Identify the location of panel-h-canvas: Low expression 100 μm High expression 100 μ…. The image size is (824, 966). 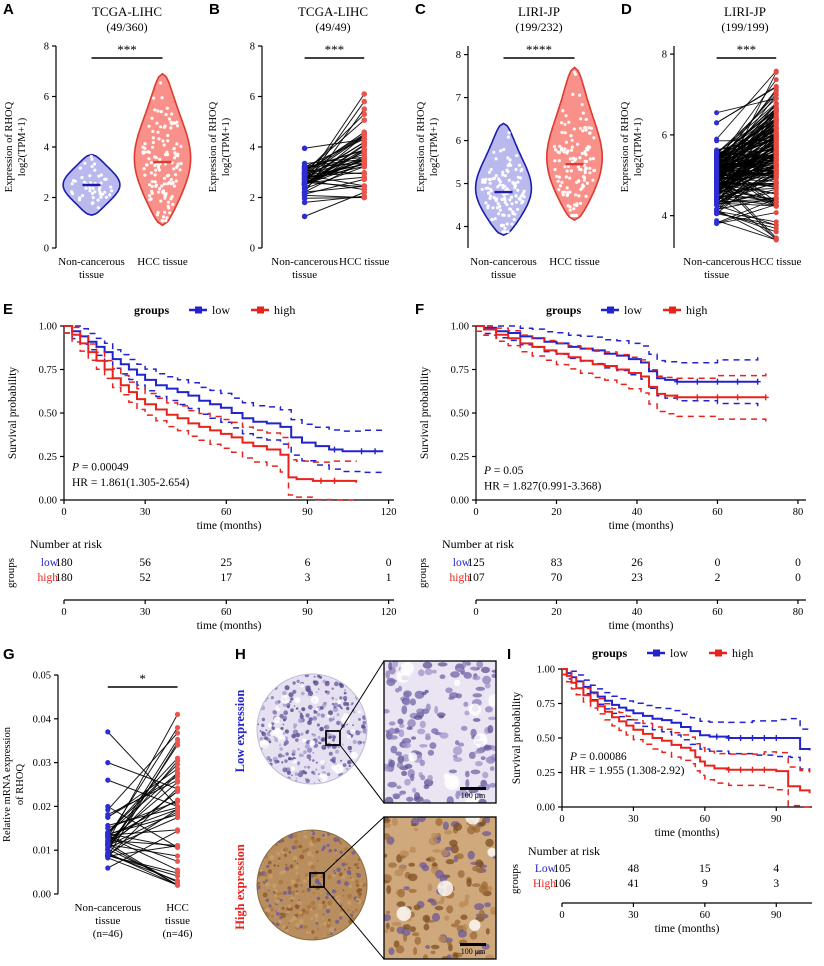
(368, 805).